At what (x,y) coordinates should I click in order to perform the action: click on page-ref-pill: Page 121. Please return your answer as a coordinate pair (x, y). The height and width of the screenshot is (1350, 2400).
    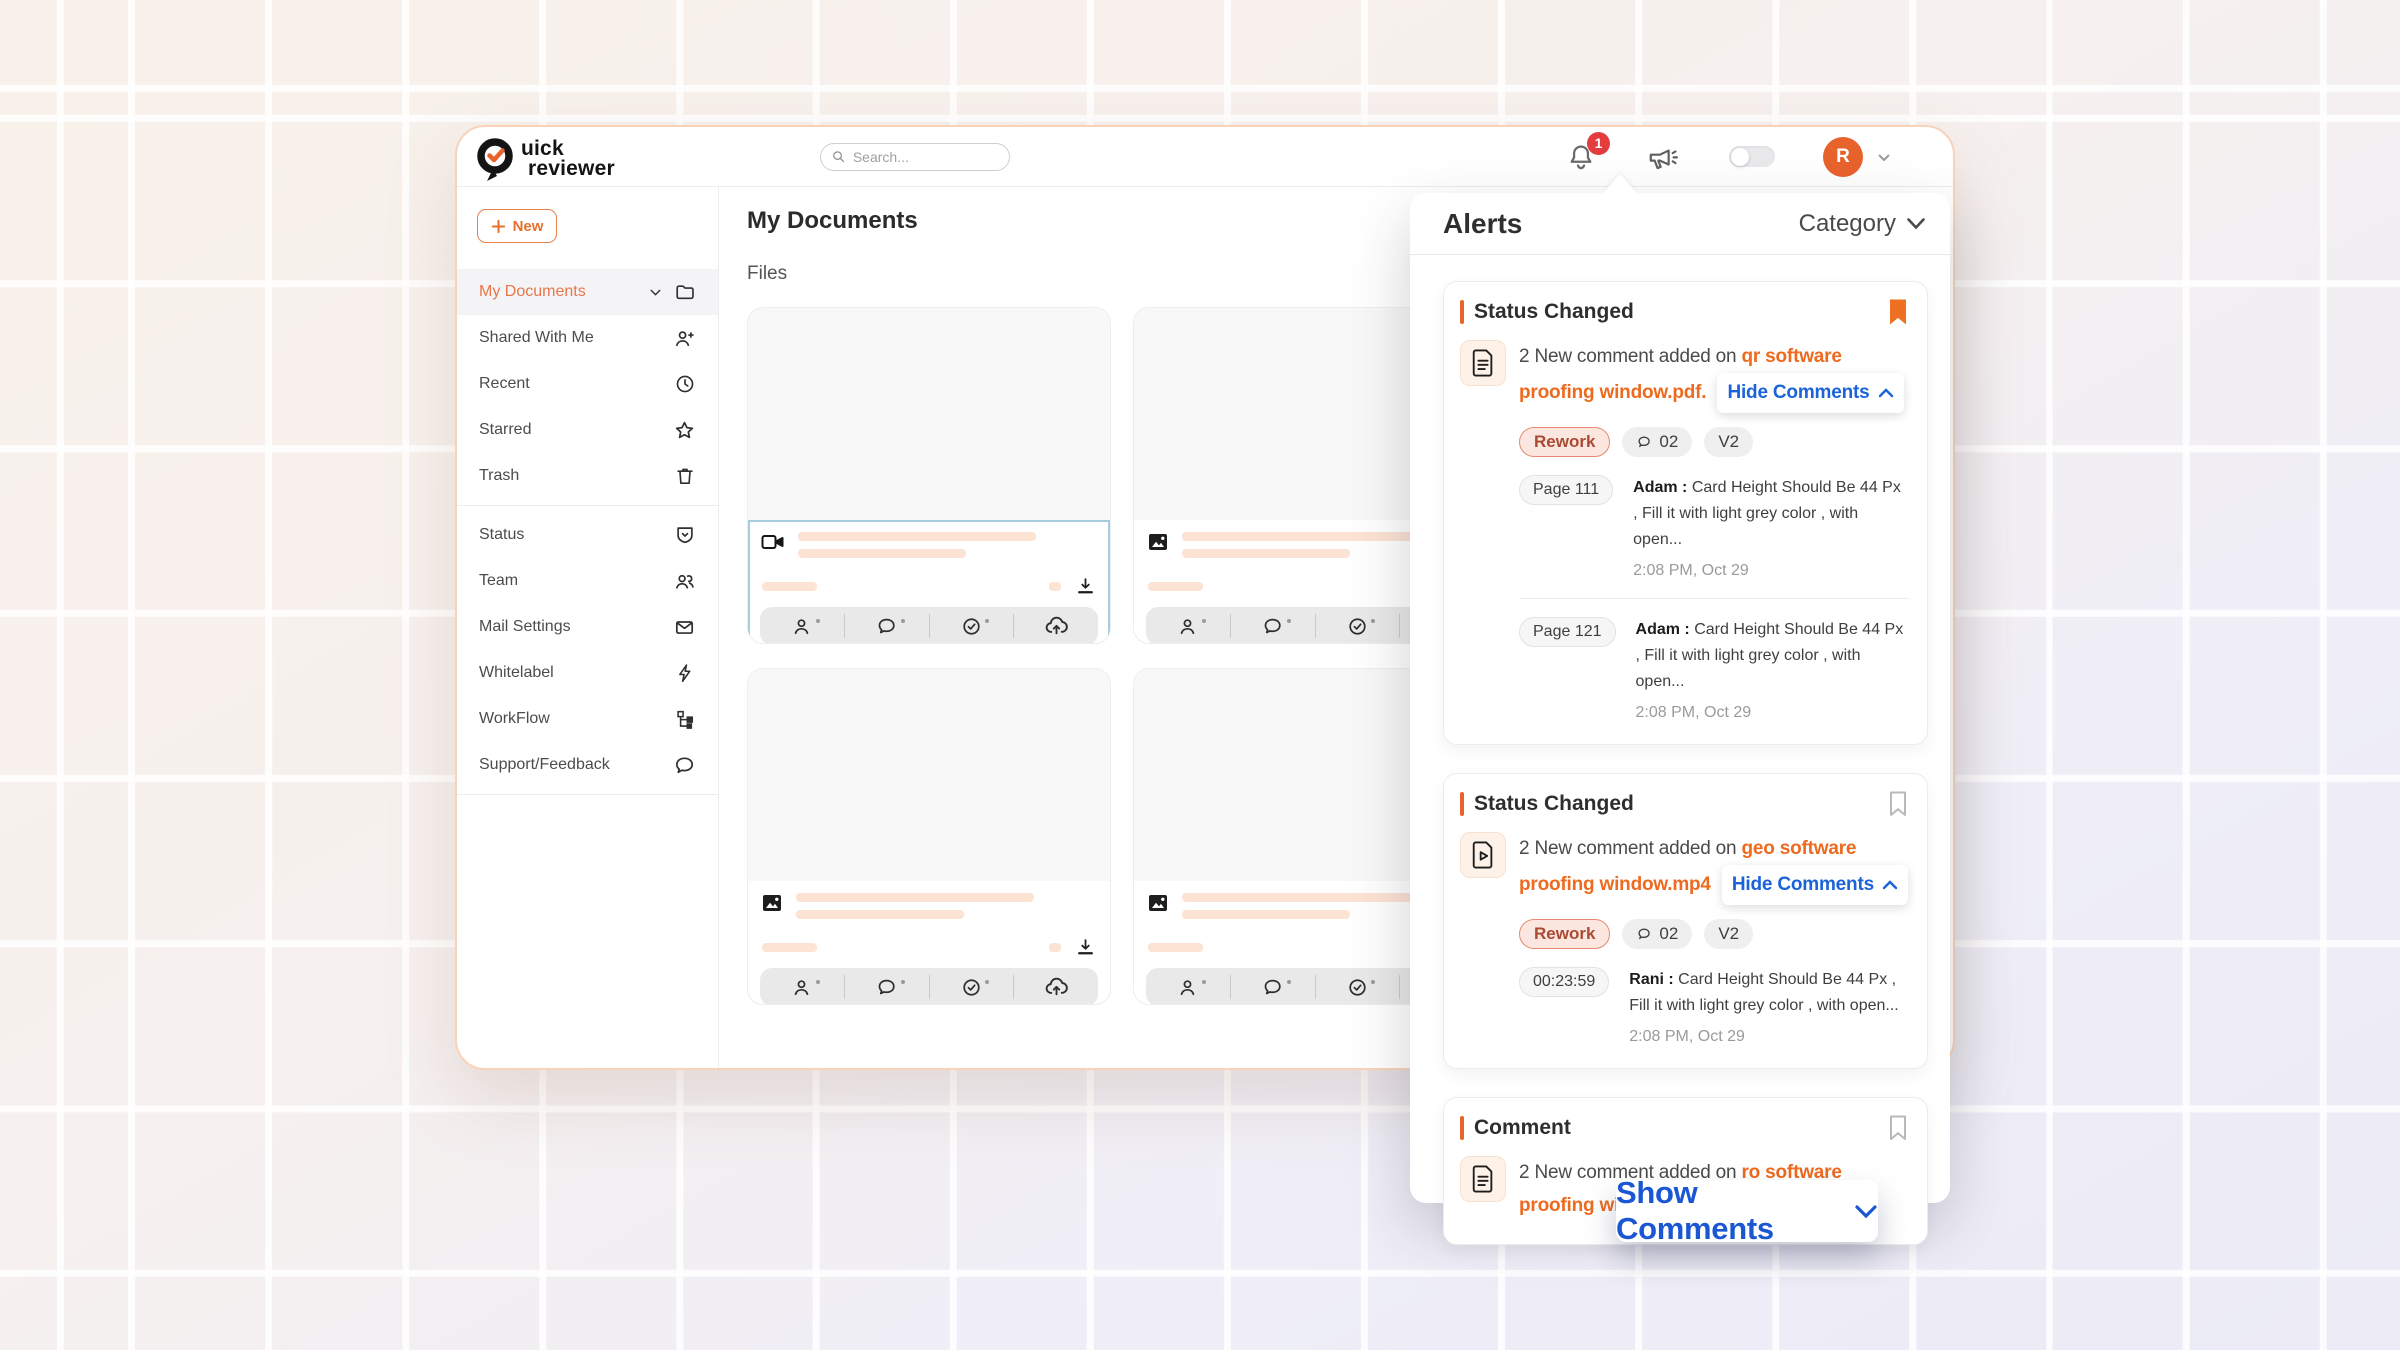
    Looking at the image, I should click on (1567, 632).